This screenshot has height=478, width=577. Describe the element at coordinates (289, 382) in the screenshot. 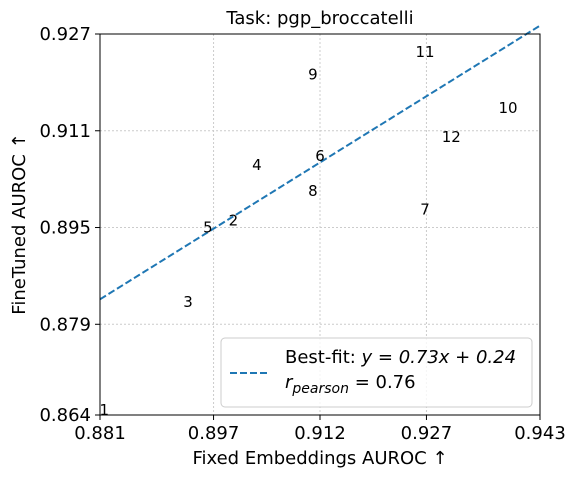

I see `legend-r-symbol: r` at that location.